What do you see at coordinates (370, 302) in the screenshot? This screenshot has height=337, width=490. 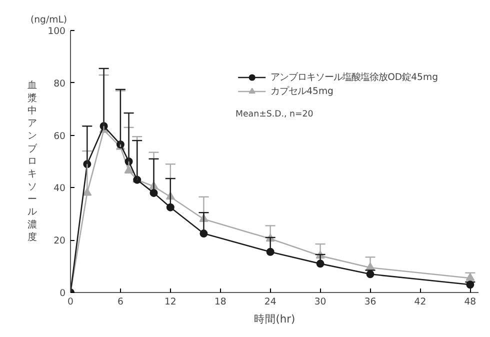 I see `x-tick-label: 36` at bounding box center [370, 302].